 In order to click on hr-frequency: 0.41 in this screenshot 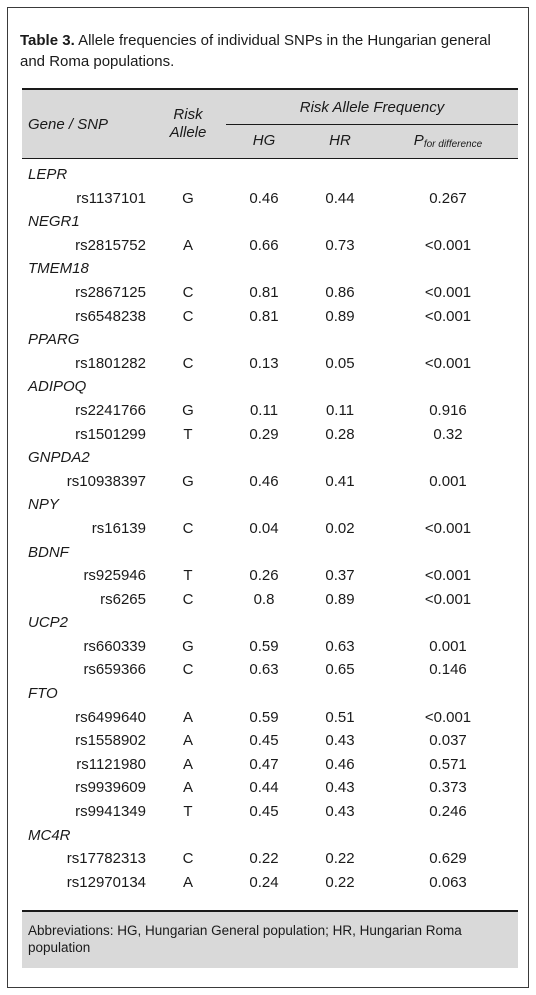, I will do `click(340, 481)`.